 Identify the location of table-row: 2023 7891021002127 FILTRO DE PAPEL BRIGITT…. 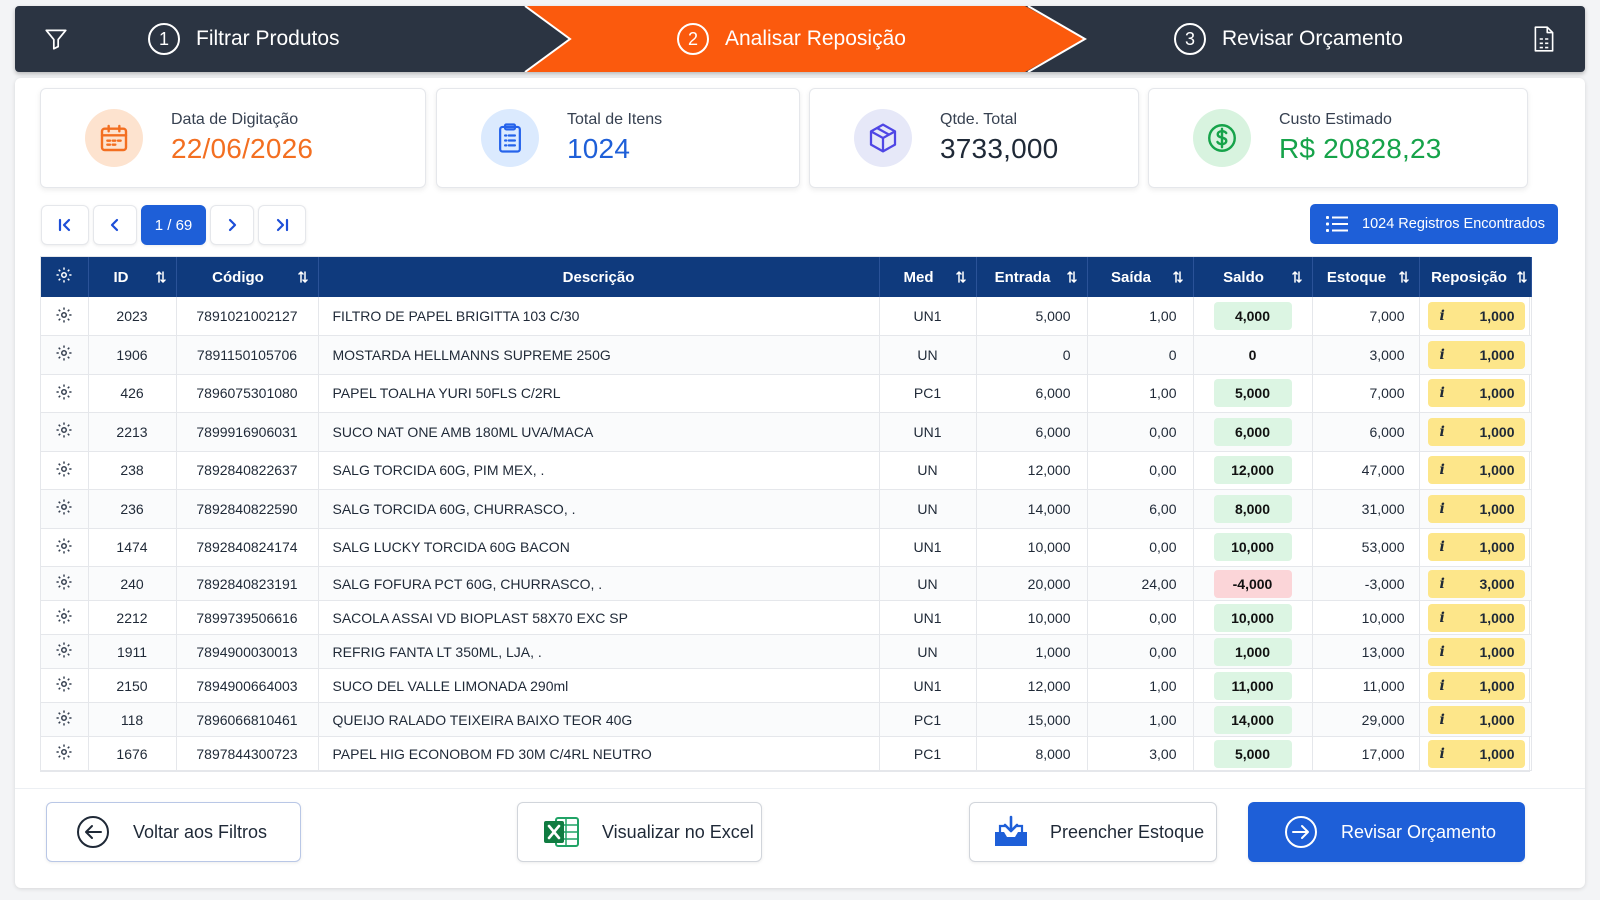
(786, 316).